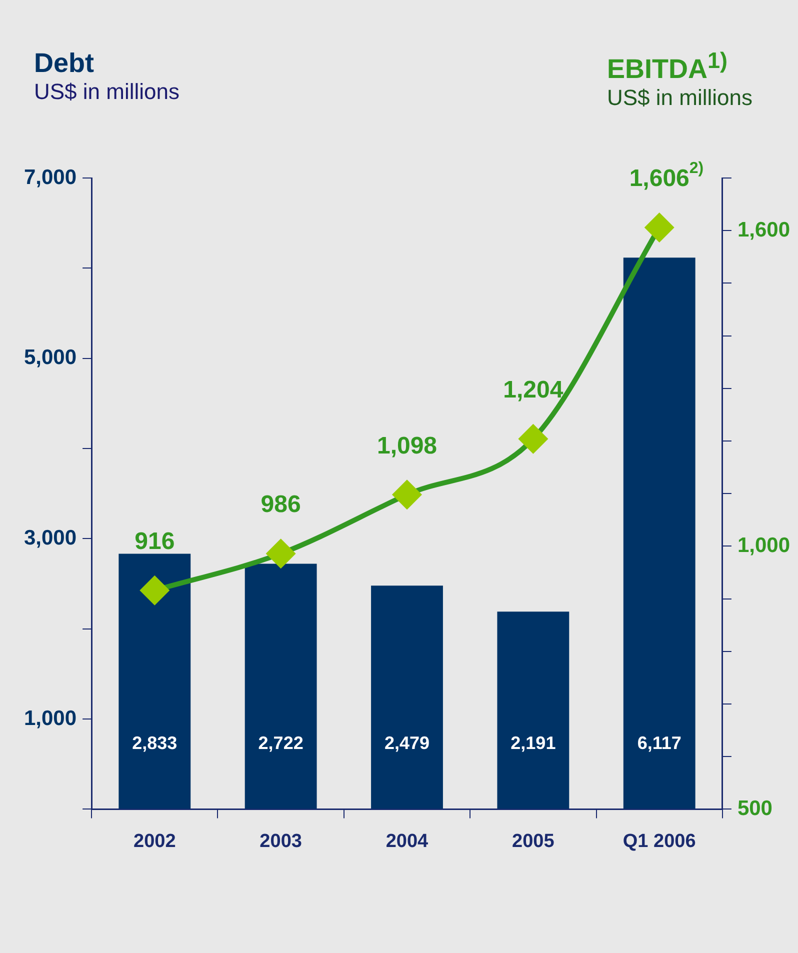  Describe the element at coordinates (64, 63) in the screenshot. I see `text: Debt` at that location.